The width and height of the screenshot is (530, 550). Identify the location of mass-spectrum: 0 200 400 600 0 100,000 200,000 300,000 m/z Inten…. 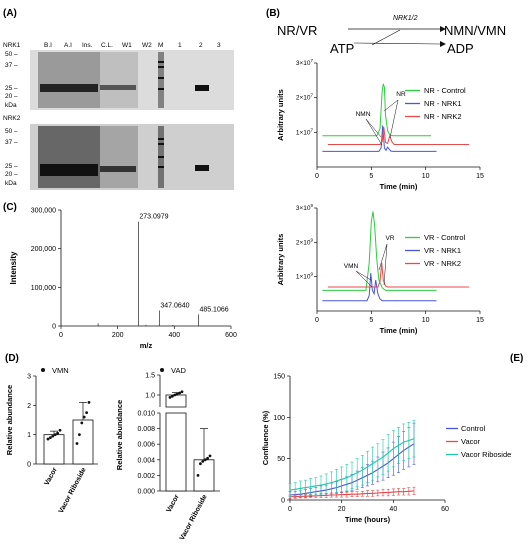
(123, 279).